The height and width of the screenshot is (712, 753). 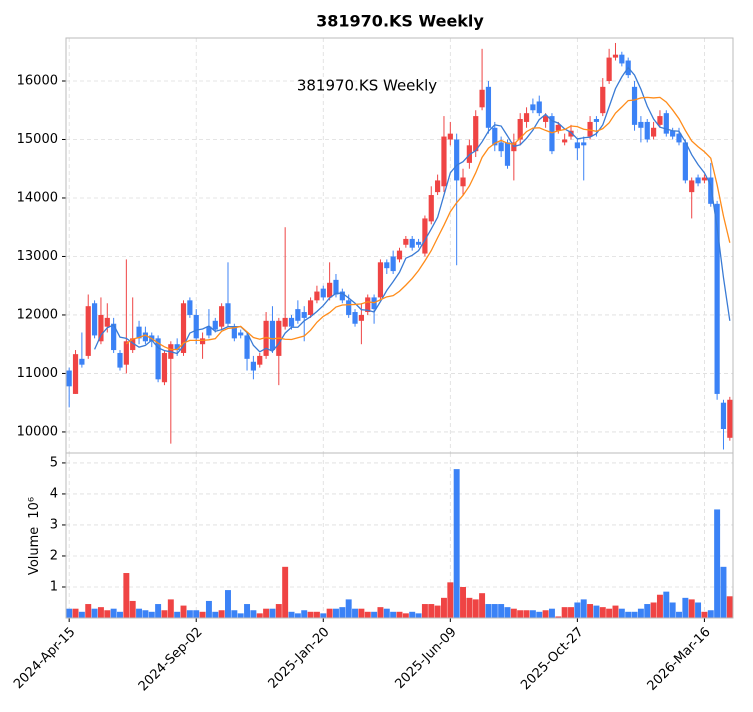 I want to click on volume-label: Volume, so click(x=34, y=551).